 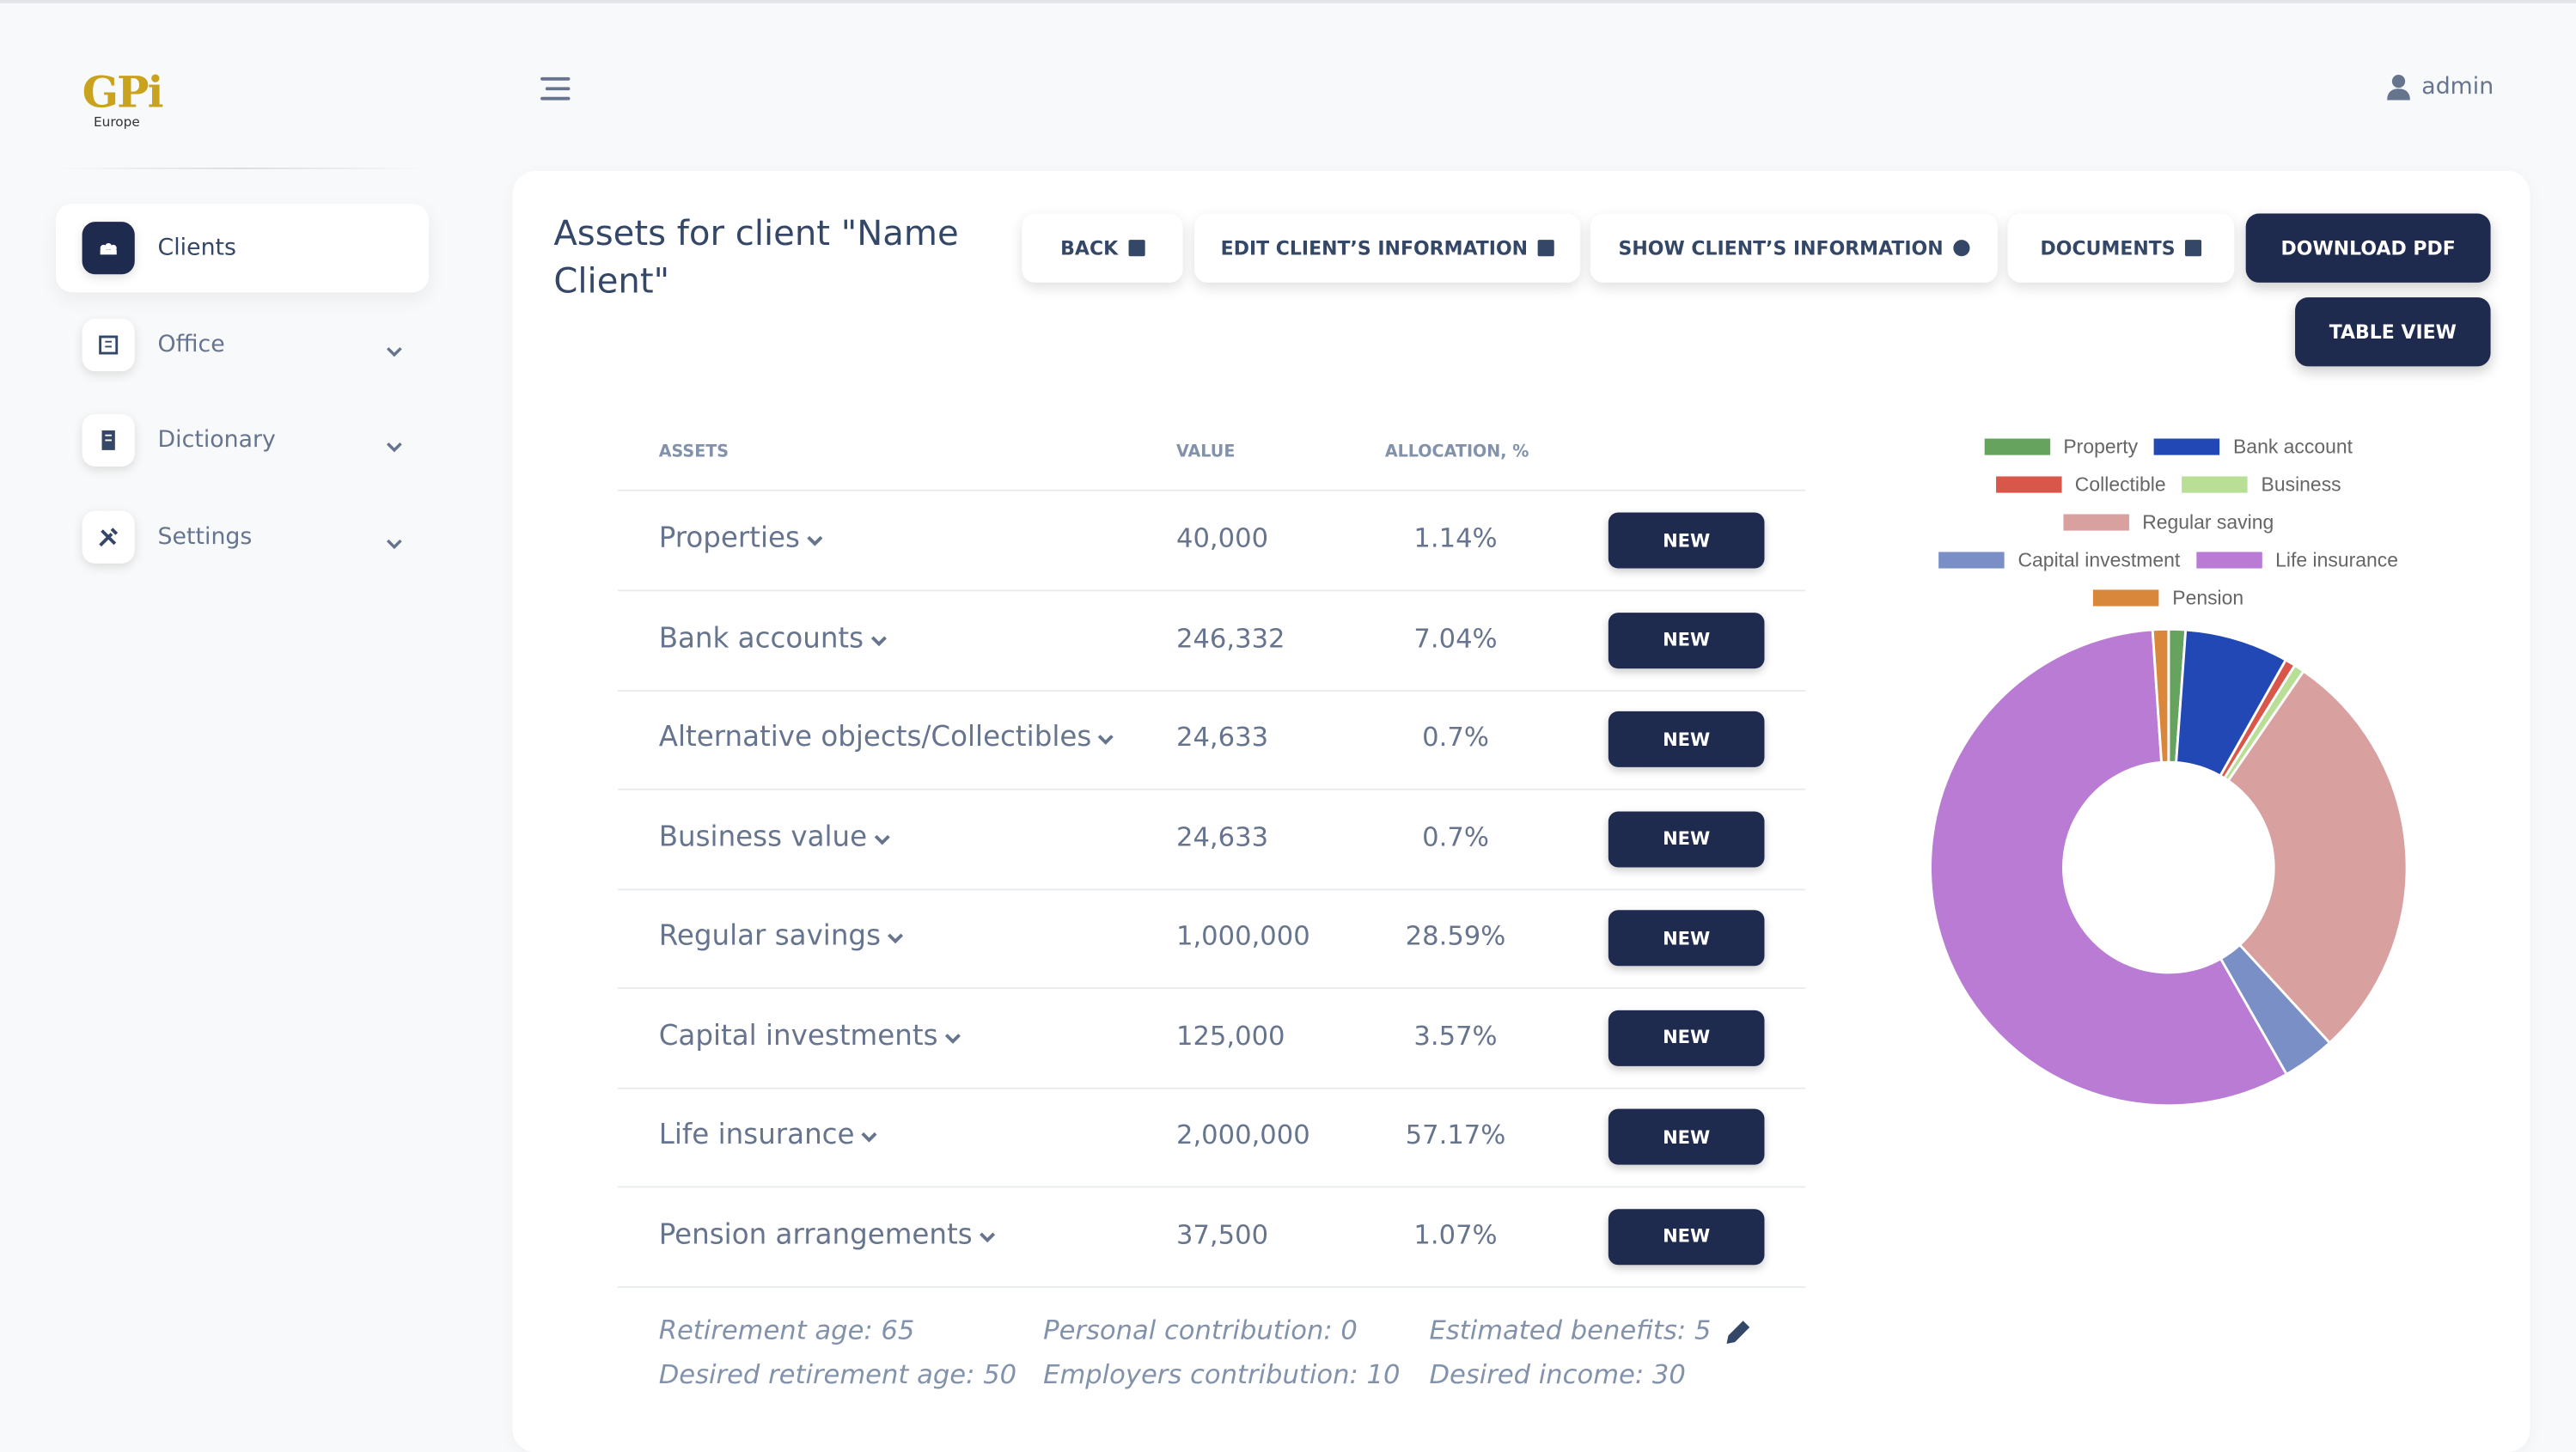 What do you see at coordinates (1230, 1035) in the screenshot?
I see `asset-value: 125,000` at bounding box center [1230, 1035].